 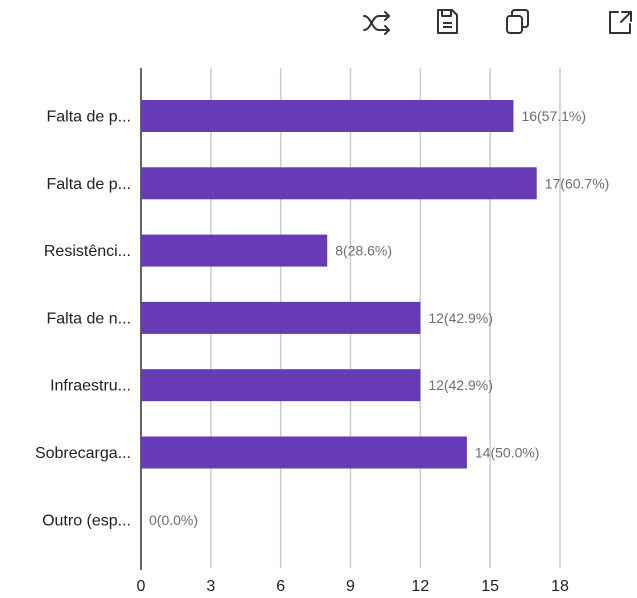 What do you see at coordinates (577, 183) in the screenshot?
I see `value-label: 17(60.7%)` at bounding box center [577, 183].